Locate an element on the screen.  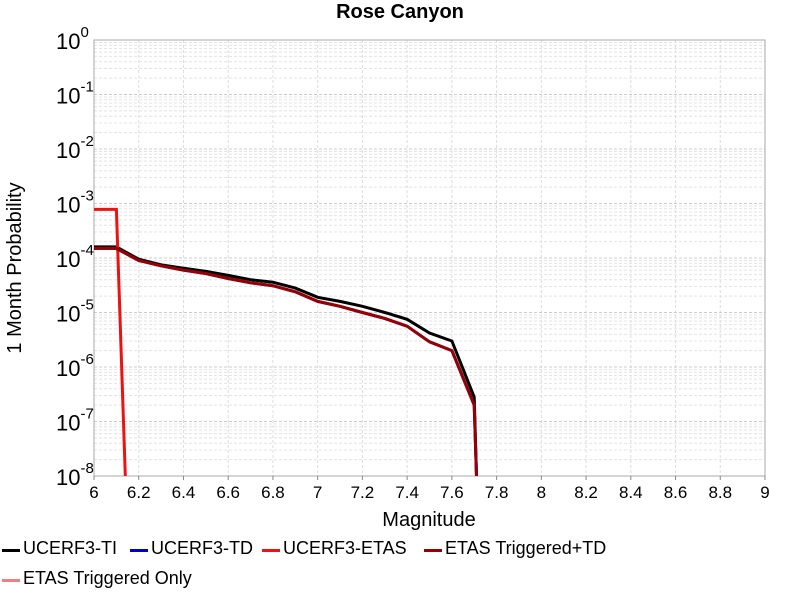
legend-item: ETAS Triggered Only is located at coordinates (97, 578).